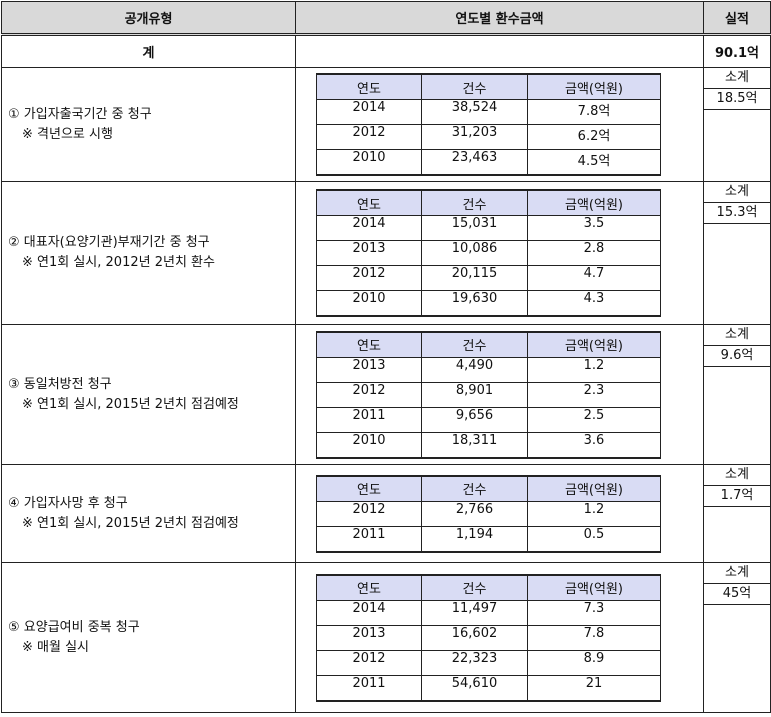 The height and width of the screenshot is (717, 771). What do you see at coordinates (594, 420) in the screenshot?
I see `amount-cell: 2.5` at bounding box center [594, 420].